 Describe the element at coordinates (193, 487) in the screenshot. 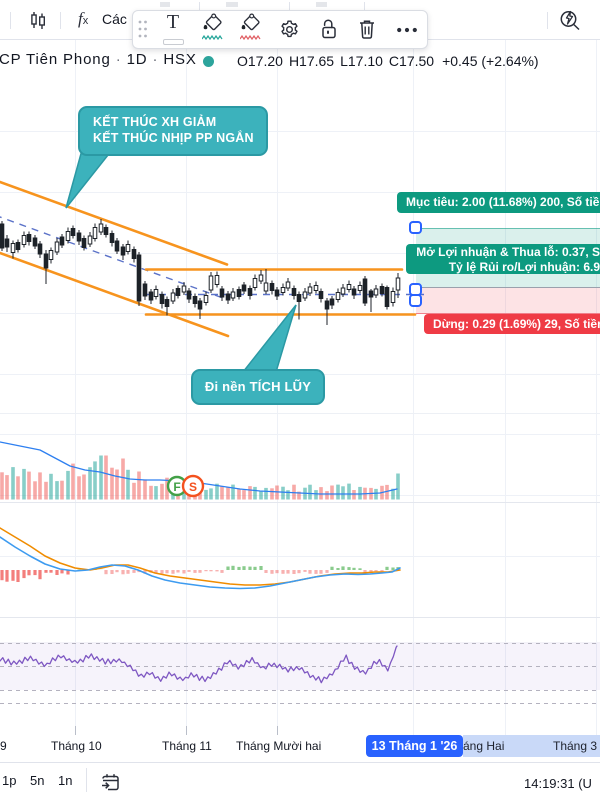

I see `svg-text: S` at that location.